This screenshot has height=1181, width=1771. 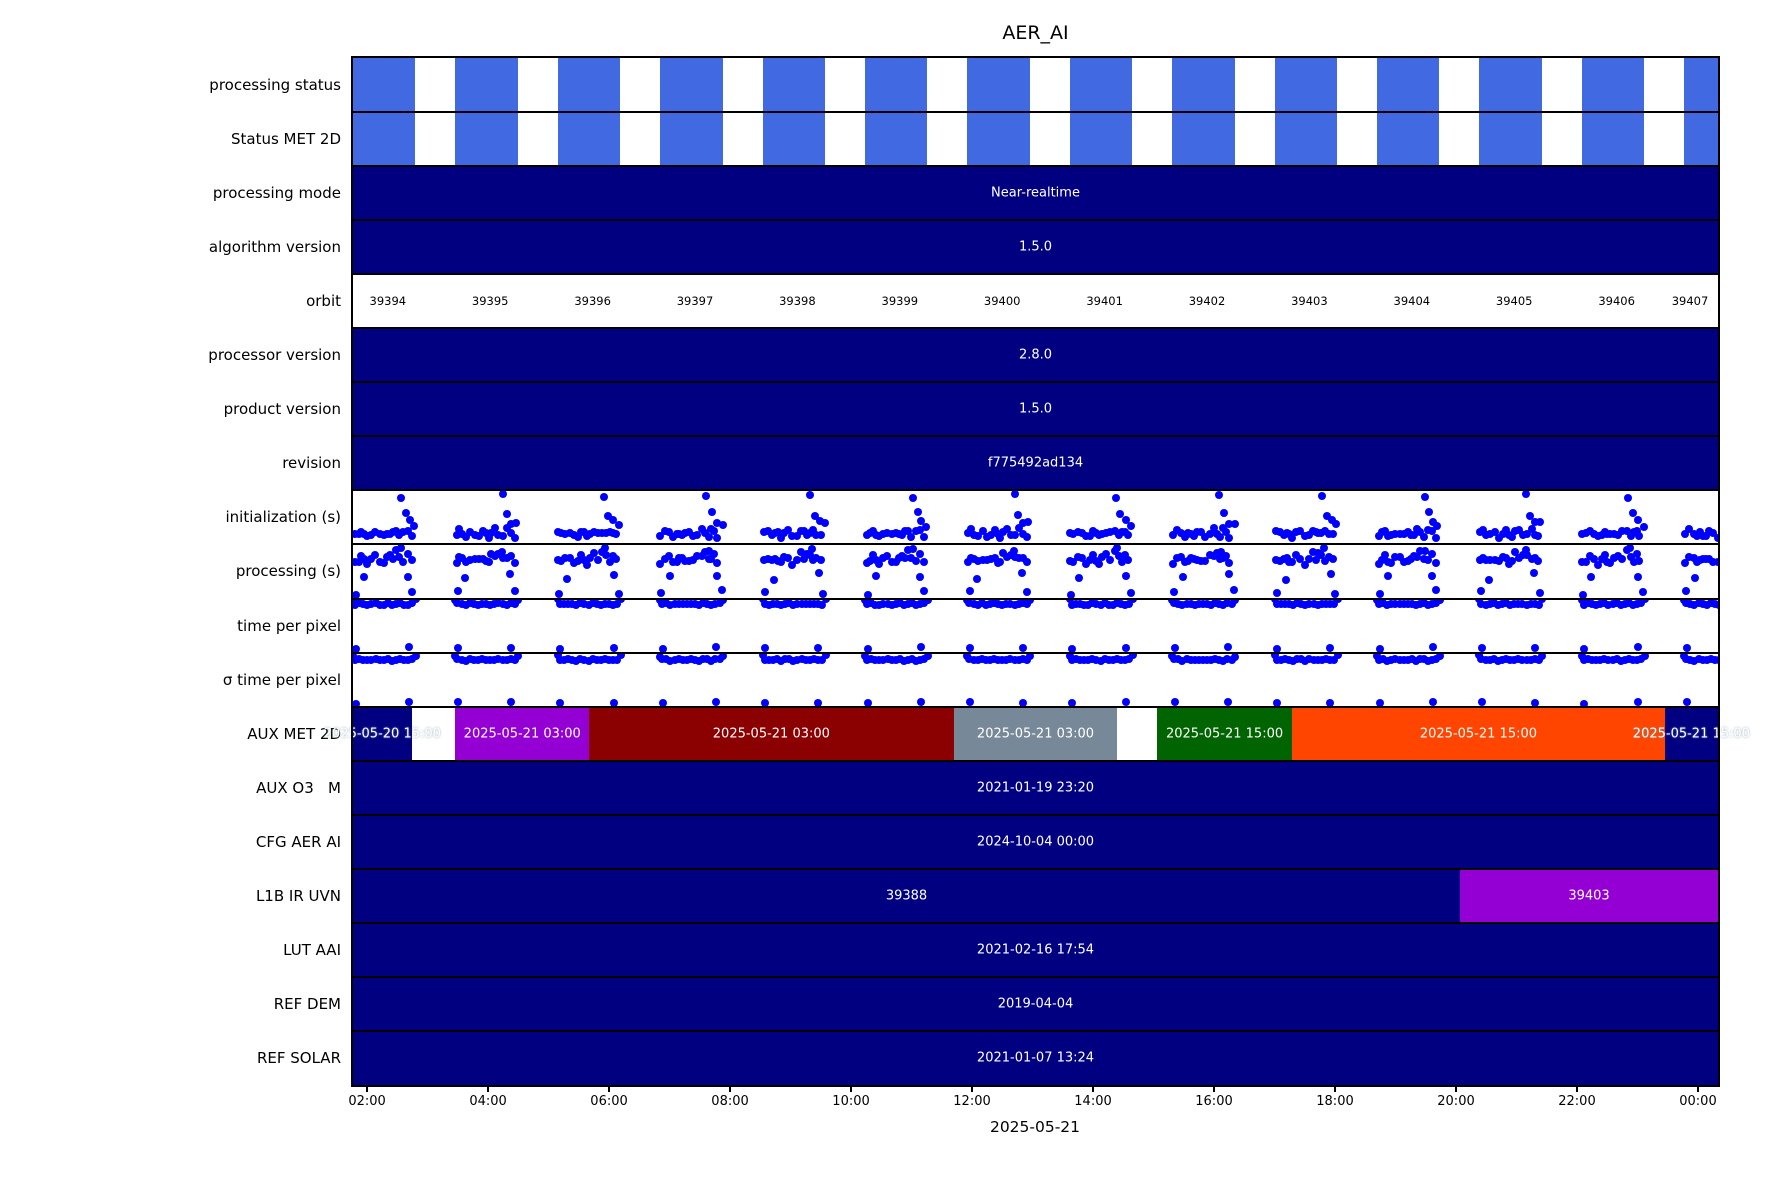 What do you see at coordinates (1035, 788) in the screenshot?
I see `bar-value: 2021-01-19 23:20` at bounding box center [1035, 788].